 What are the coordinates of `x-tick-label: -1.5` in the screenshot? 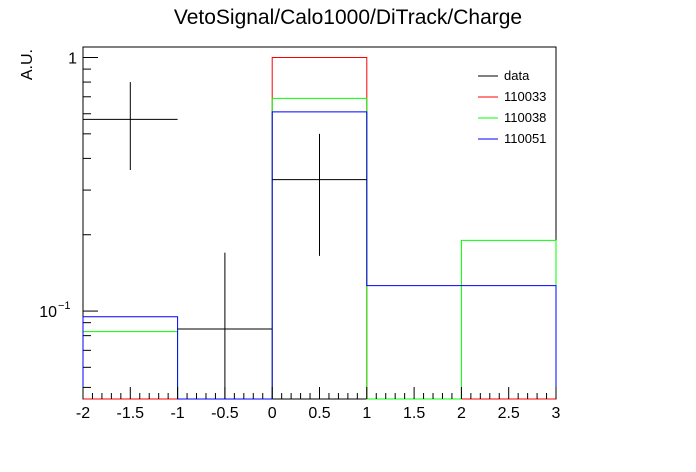 It's located at (131, 413).